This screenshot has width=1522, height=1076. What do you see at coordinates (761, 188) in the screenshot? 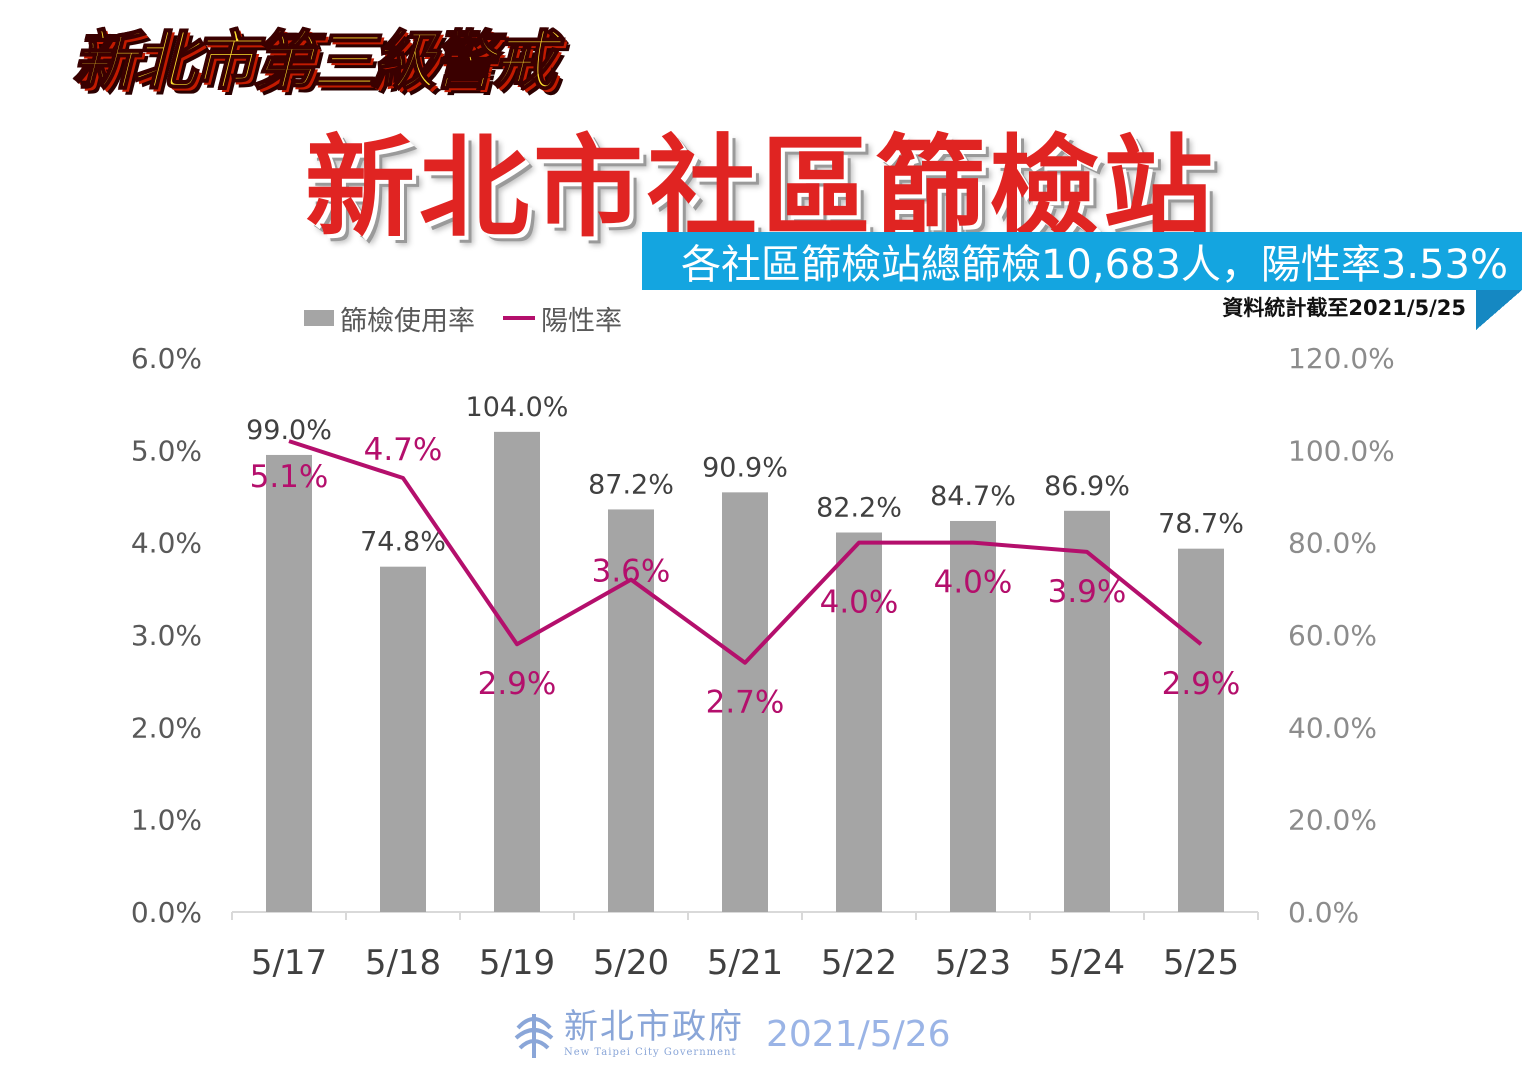
I see `page-title: 新北市社區篩檢站` at bounding box center [761, 188].